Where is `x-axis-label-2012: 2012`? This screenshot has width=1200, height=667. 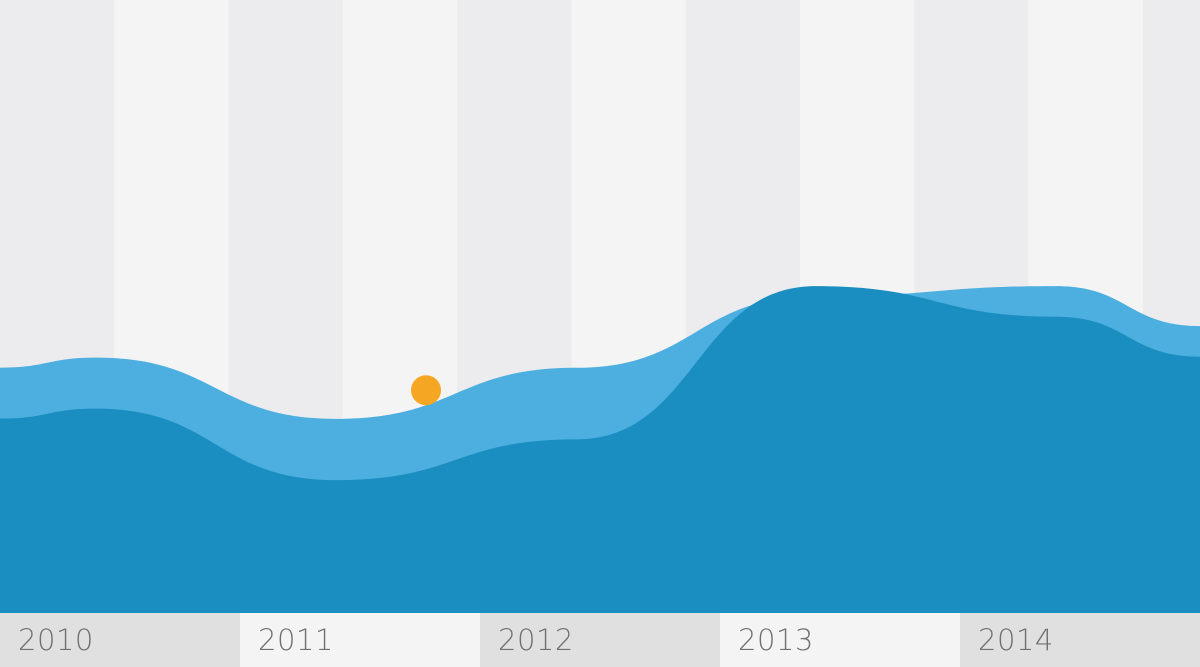
x-axis-label-2012: 2012 is located at coordinates (600, 640).